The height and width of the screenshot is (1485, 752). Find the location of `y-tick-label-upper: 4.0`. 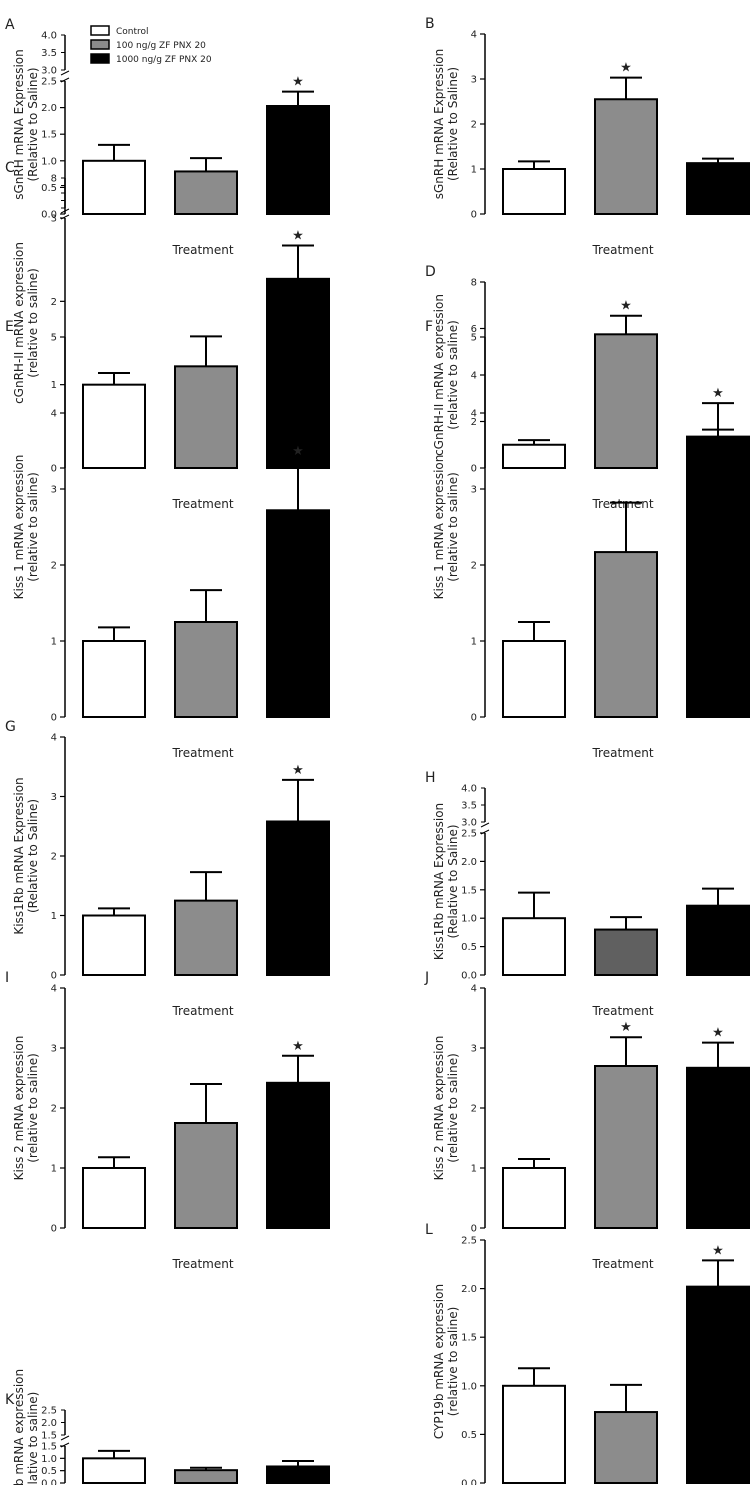

y-tick-label-upper: 4.0 is located at coordinates (469, 789).